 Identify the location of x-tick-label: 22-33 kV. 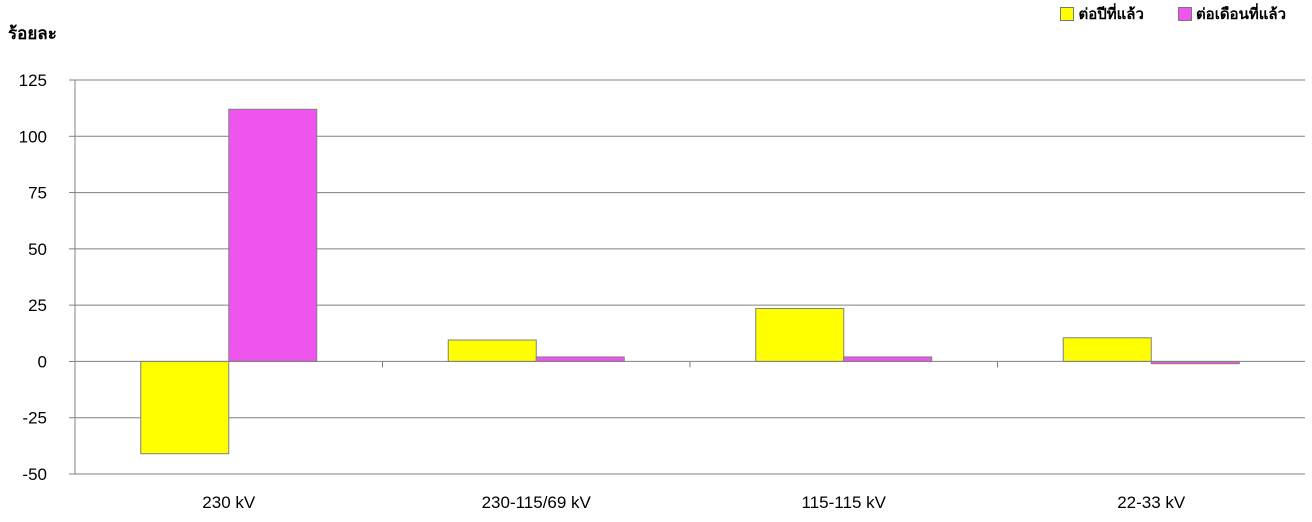
(1151, 502).